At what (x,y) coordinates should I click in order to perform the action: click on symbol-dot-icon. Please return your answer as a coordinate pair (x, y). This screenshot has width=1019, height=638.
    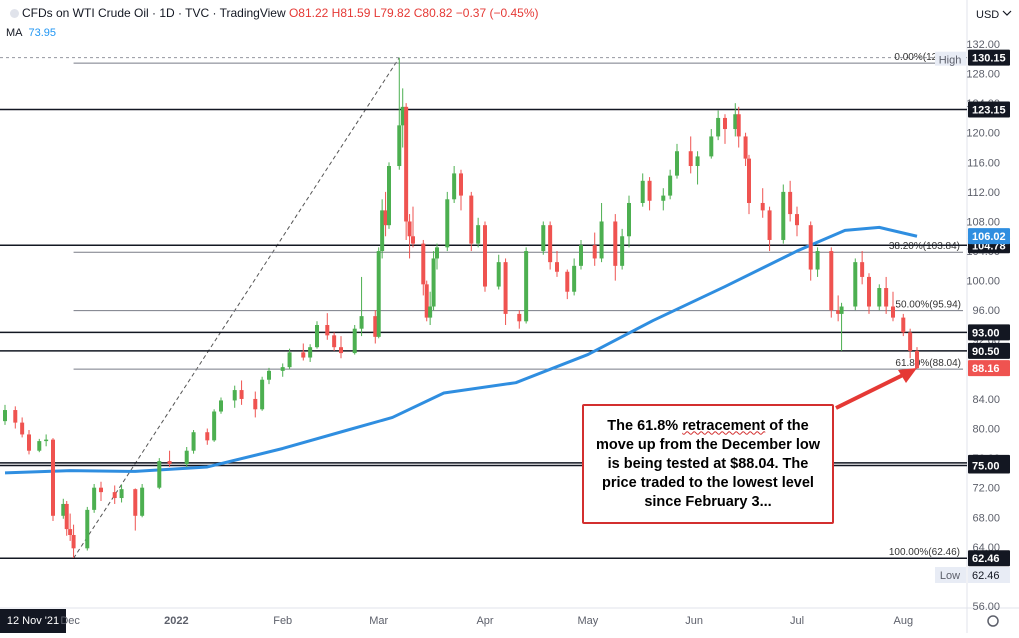
    Looking at the image, I should click on (14, 13).